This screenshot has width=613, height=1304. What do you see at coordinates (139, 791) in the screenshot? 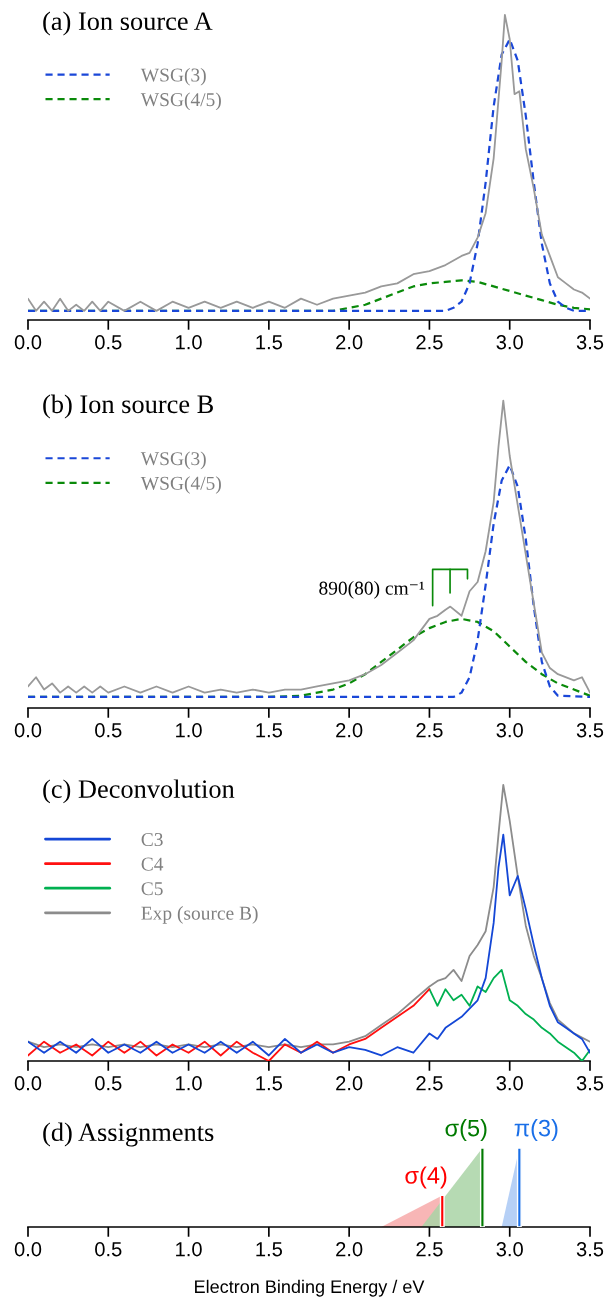
I see `chart-title: (c) Deconvolution` at bounding box center [139, 791].